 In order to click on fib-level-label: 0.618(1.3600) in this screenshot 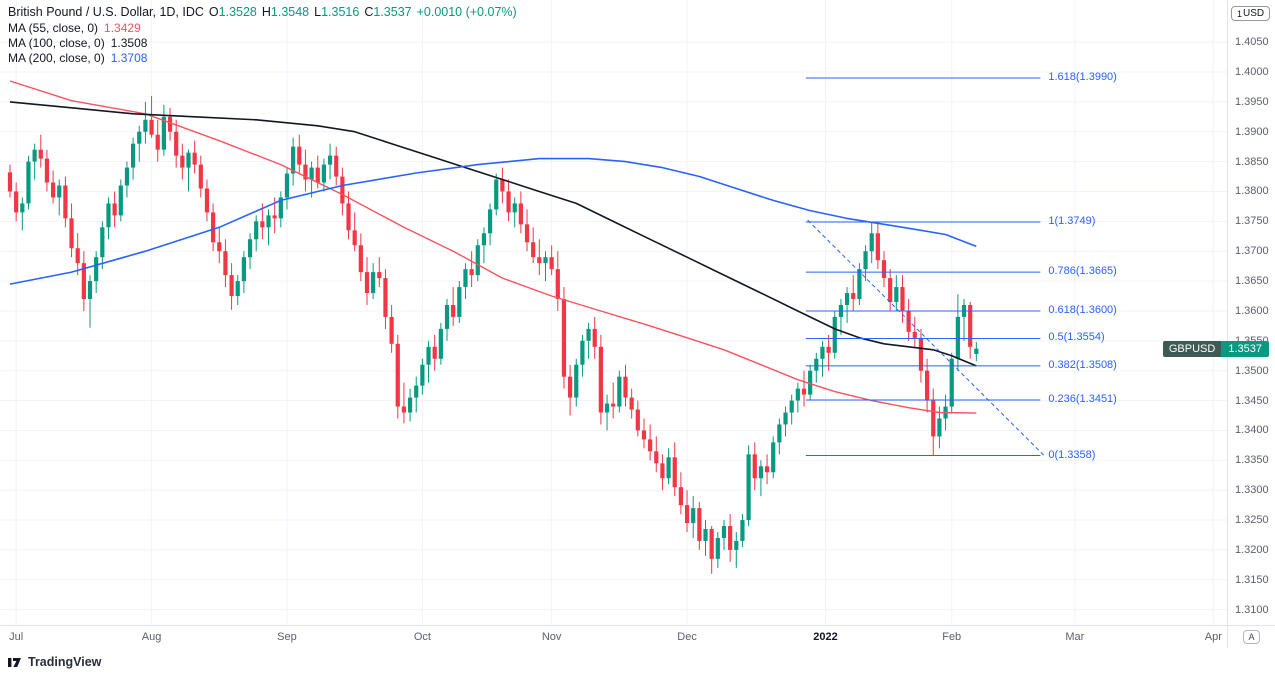, I will do `click(1082, 309)`.